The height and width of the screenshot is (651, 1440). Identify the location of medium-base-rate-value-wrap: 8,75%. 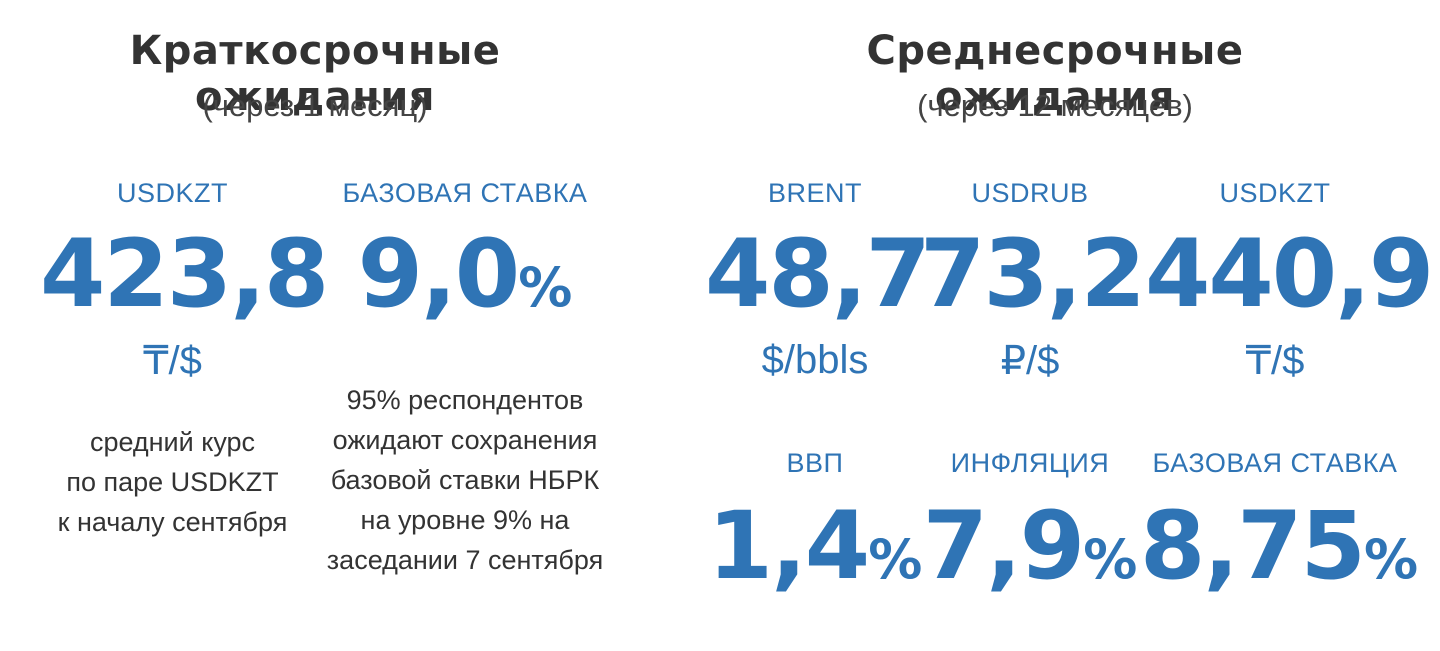
(1279, 547).